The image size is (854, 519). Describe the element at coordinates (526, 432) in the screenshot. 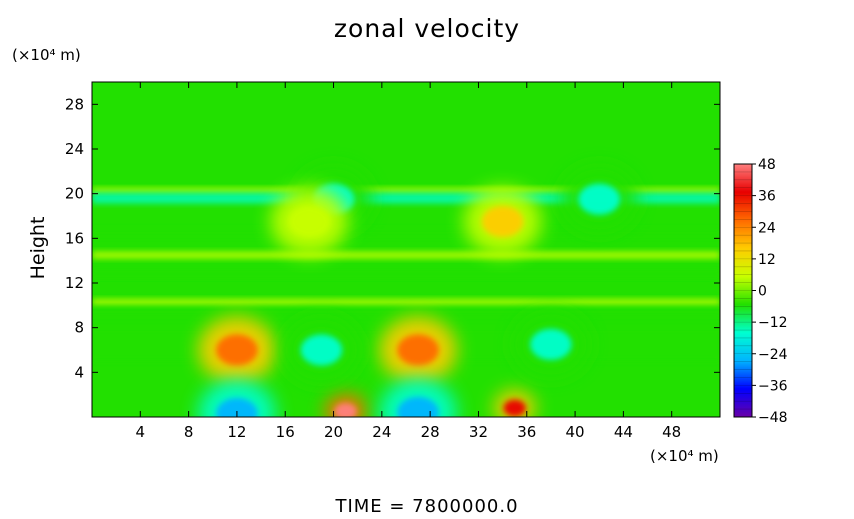

I see `x-tick-label: 36` at that location.